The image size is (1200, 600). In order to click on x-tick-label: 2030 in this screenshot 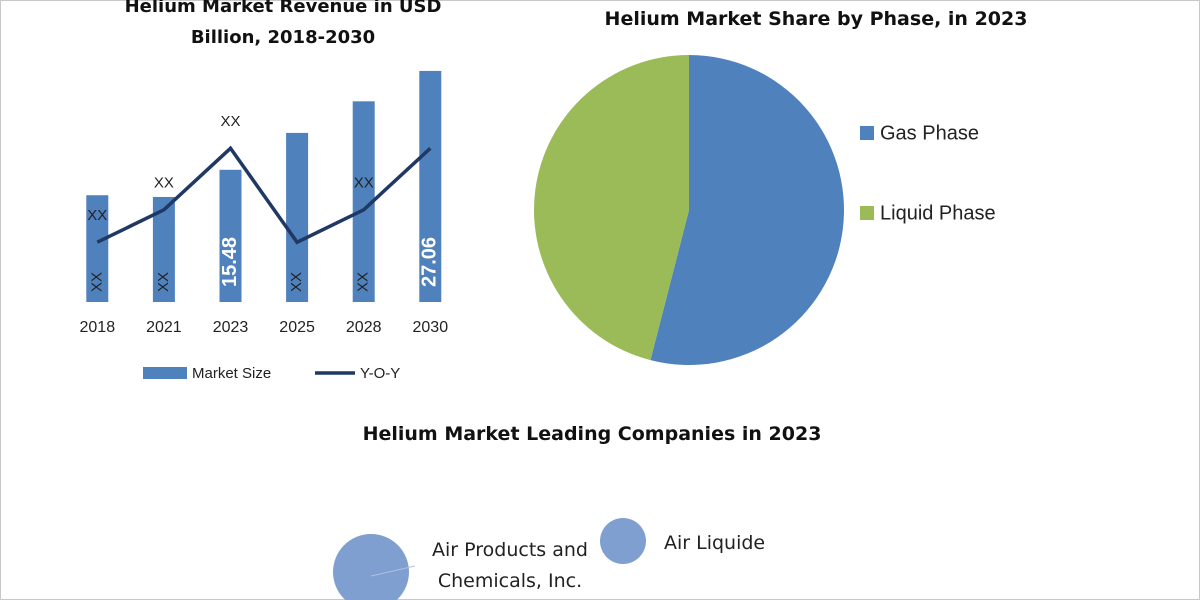, I will do `click(431, 327)`.